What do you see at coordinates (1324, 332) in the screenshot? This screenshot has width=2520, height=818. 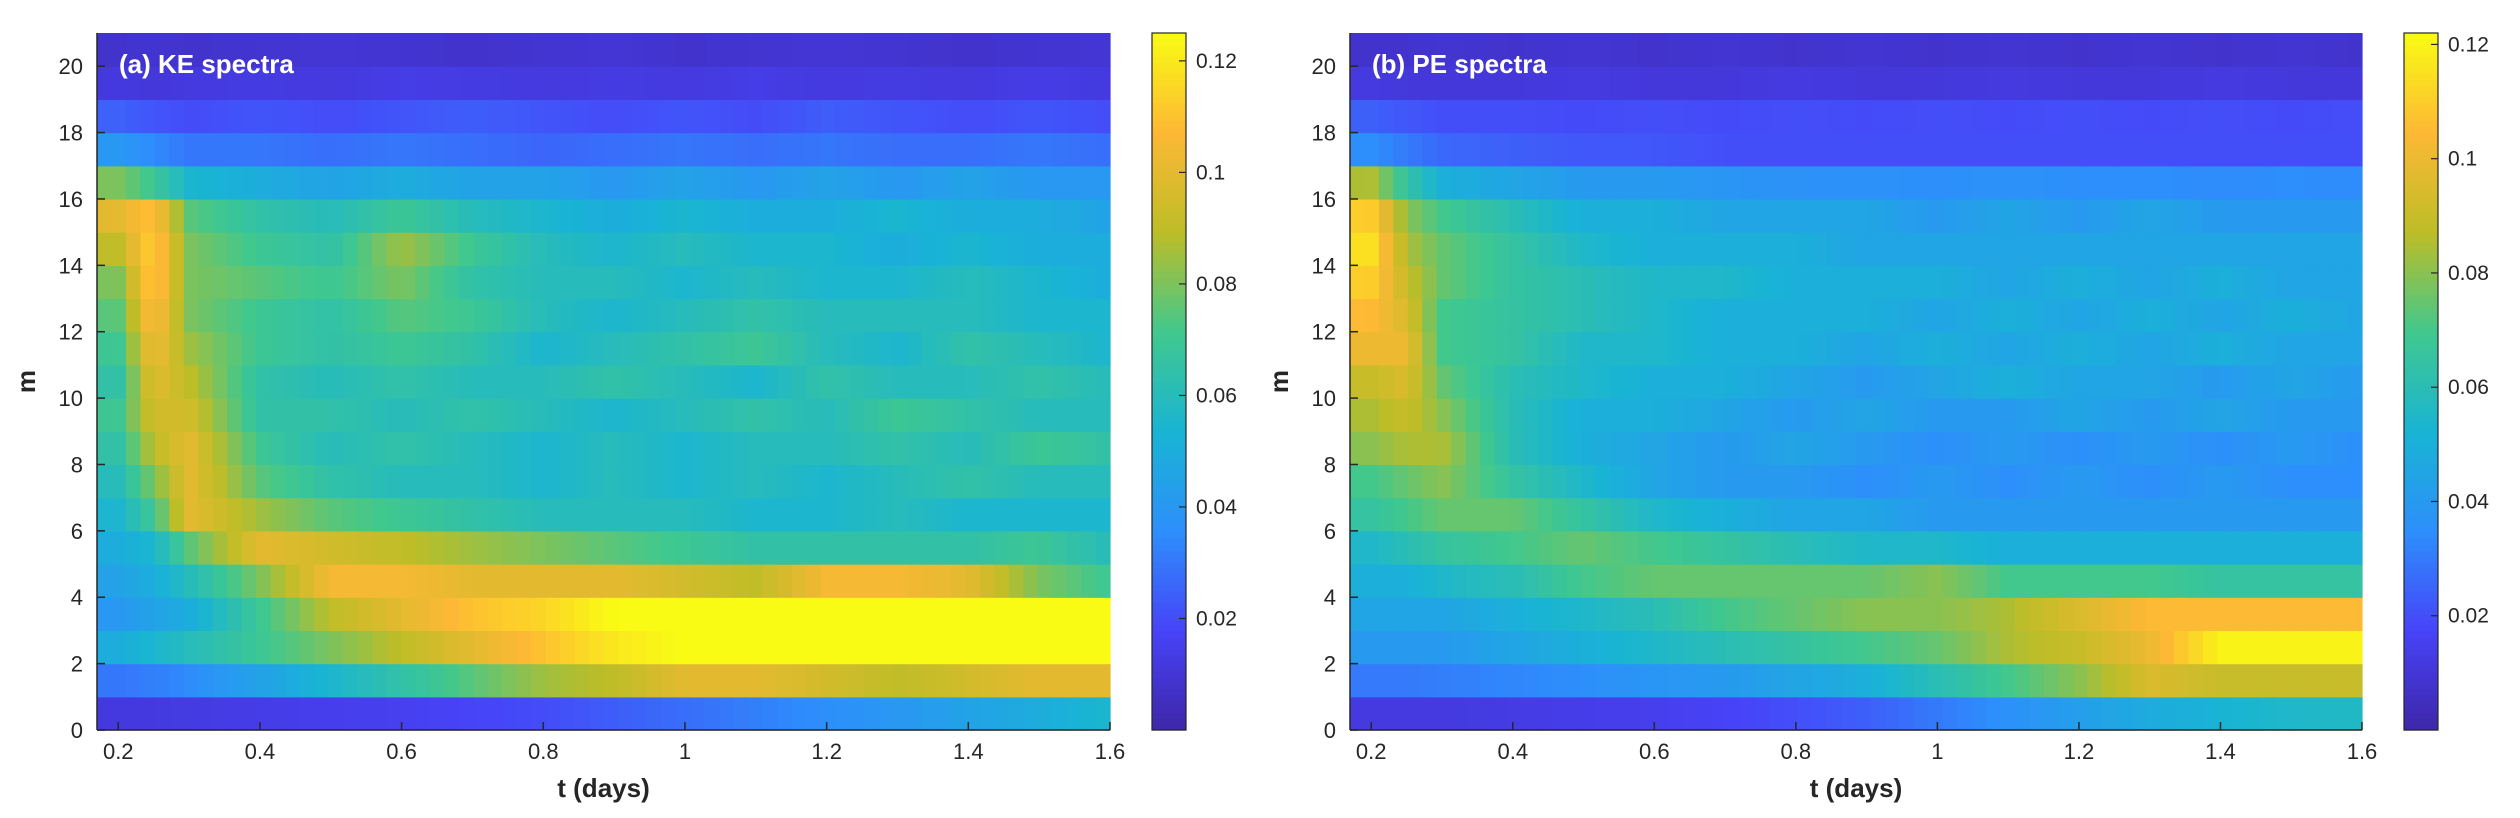 I see `y-tick-label: 12` at bounding box center [1324, 332].